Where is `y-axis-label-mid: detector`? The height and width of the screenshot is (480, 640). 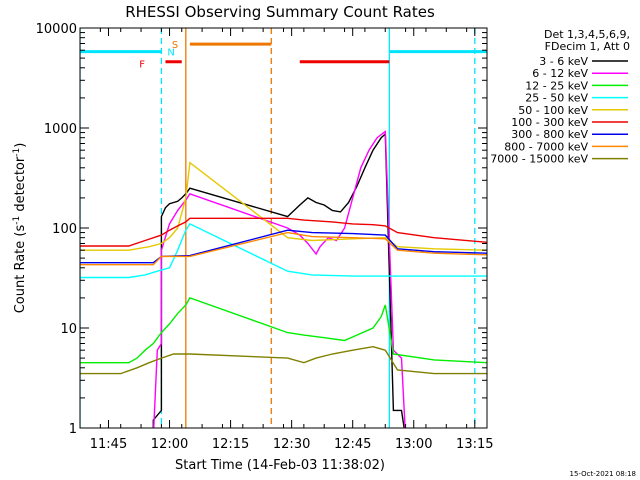
y-axis-label-mid: detector is located at coordinates (20, 186).